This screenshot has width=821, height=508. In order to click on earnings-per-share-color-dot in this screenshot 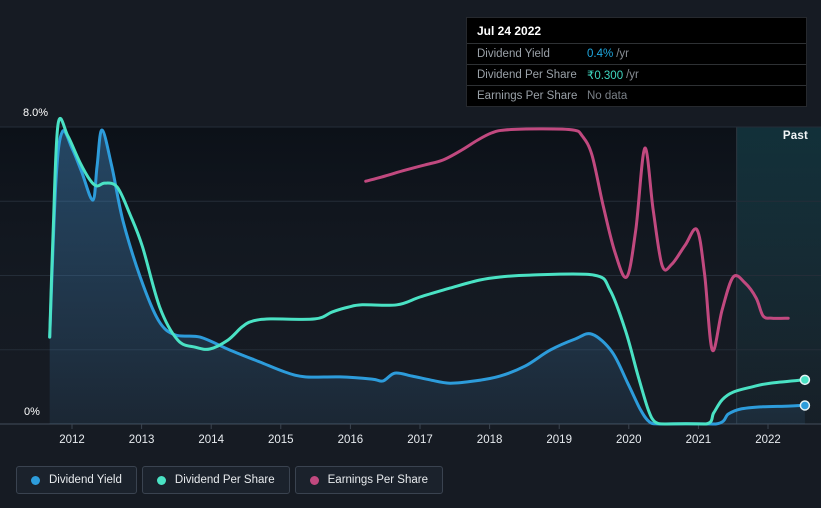, I will do `click(314, 480)`.